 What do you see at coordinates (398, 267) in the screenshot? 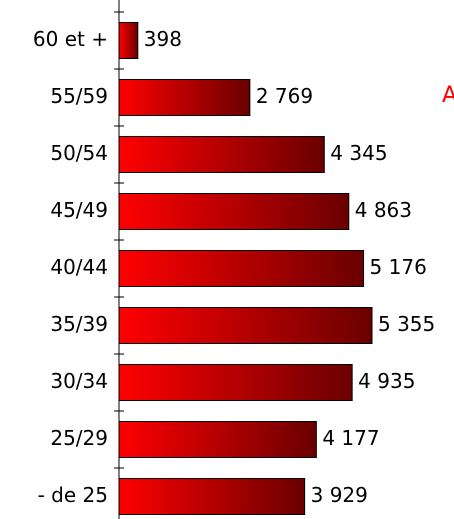
I see `value-label: 5 176` at bounding box center [398, 267].